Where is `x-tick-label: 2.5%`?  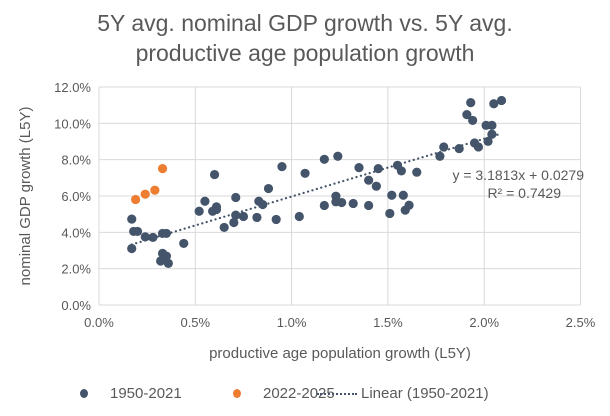
x-tick-label: 2.5% is located at coordinates (581, 322).